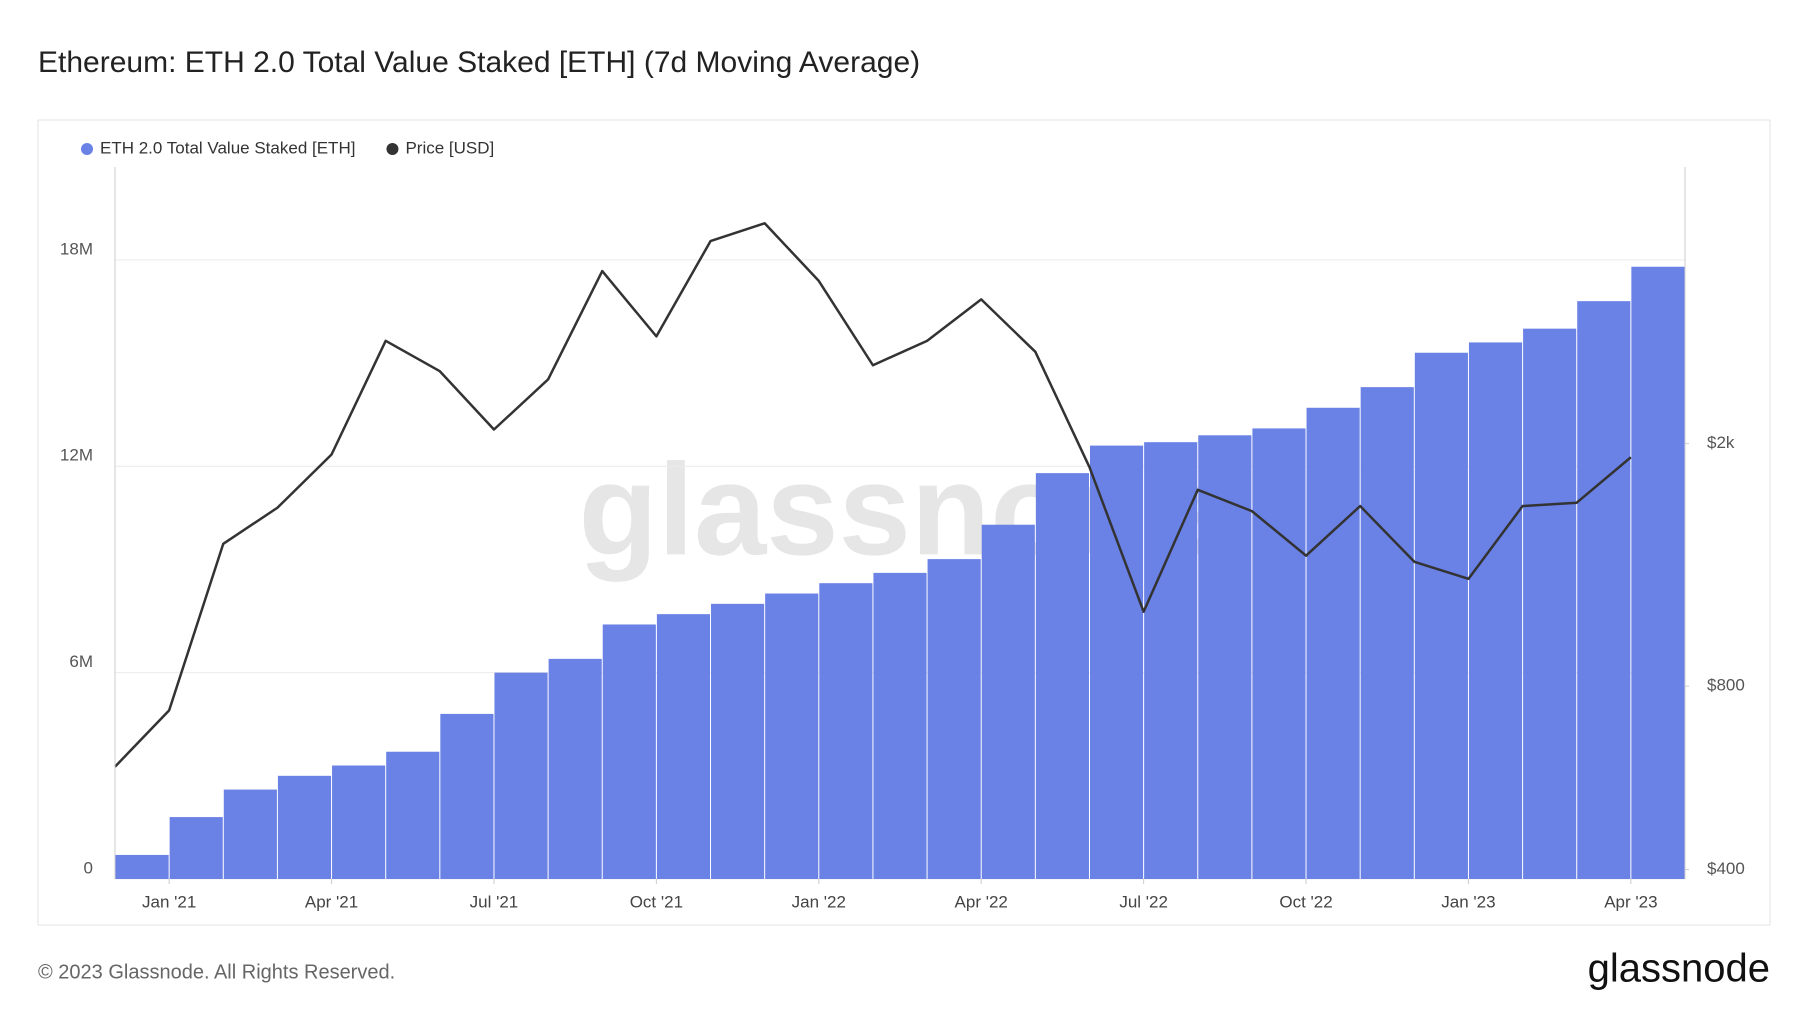 The image size is (1800, 1018). I want to click on y2-tick-label: $800, so click(1726, 685).